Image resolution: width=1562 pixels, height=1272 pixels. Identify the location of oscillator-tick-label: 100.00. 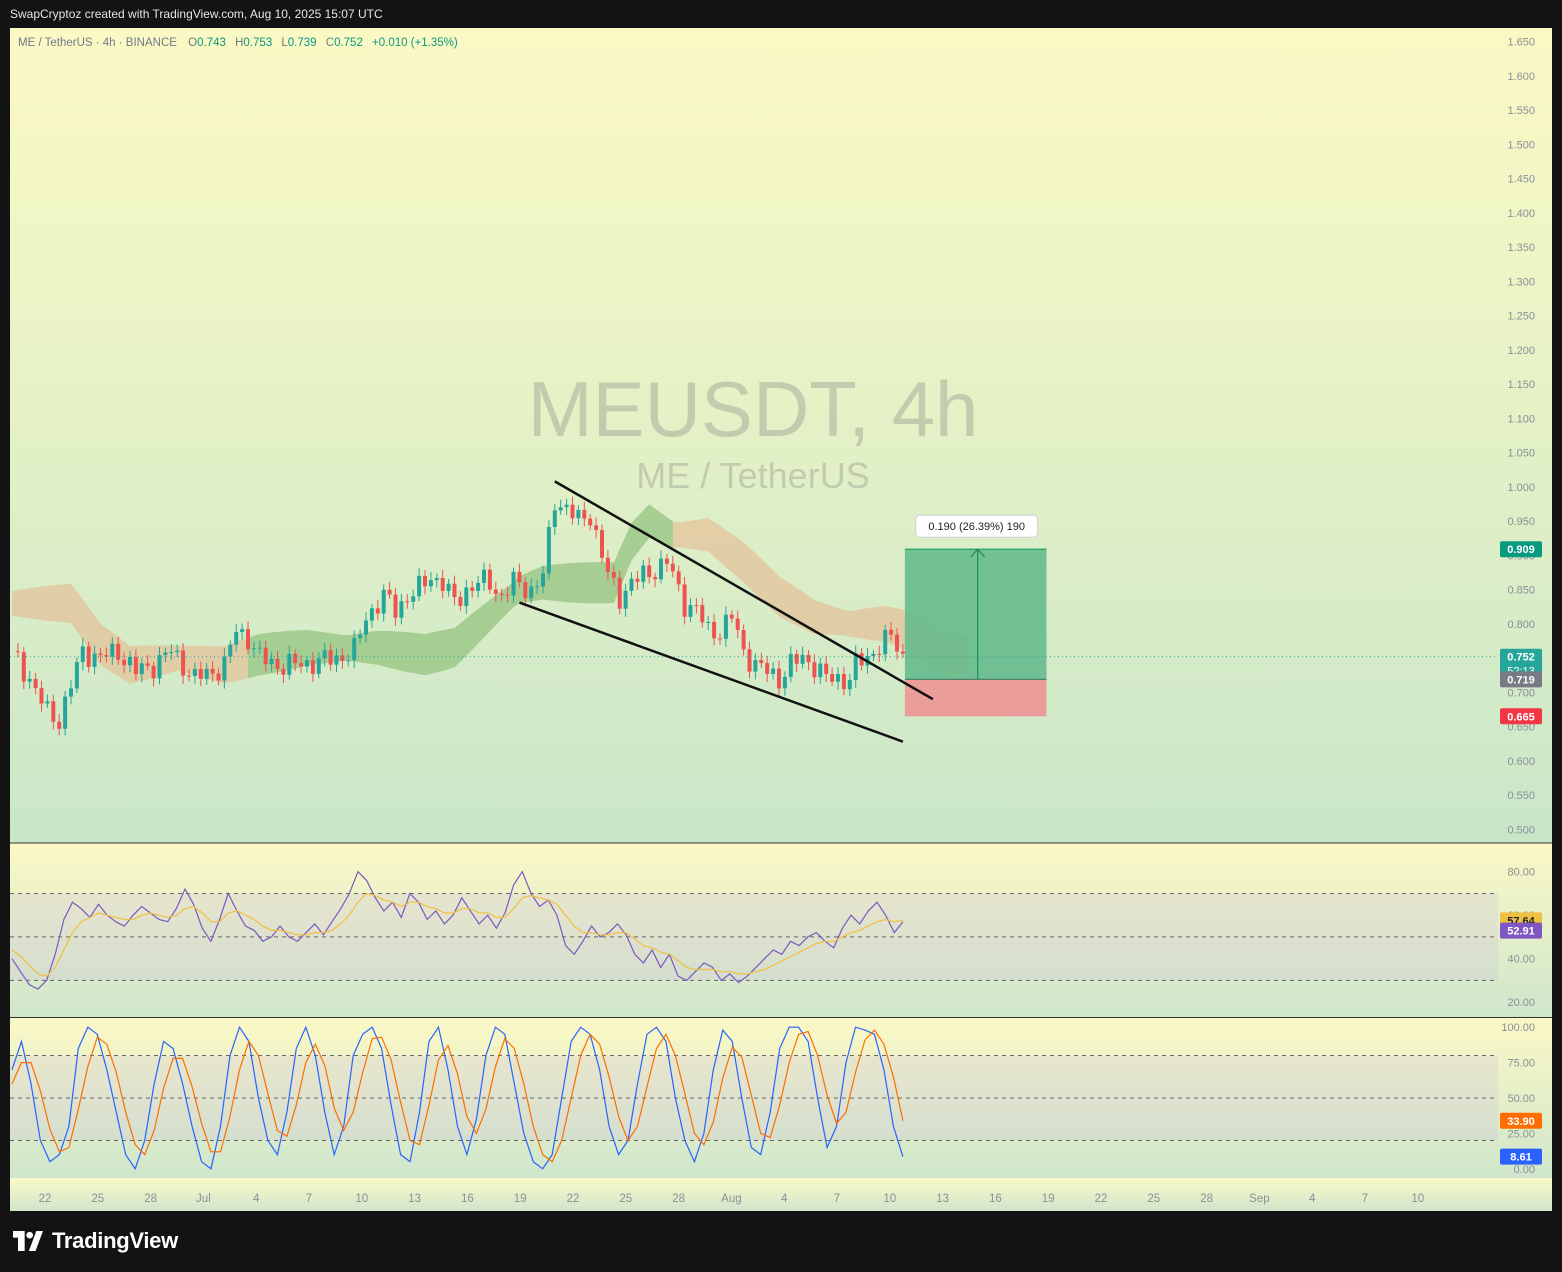
(1518, 1028).